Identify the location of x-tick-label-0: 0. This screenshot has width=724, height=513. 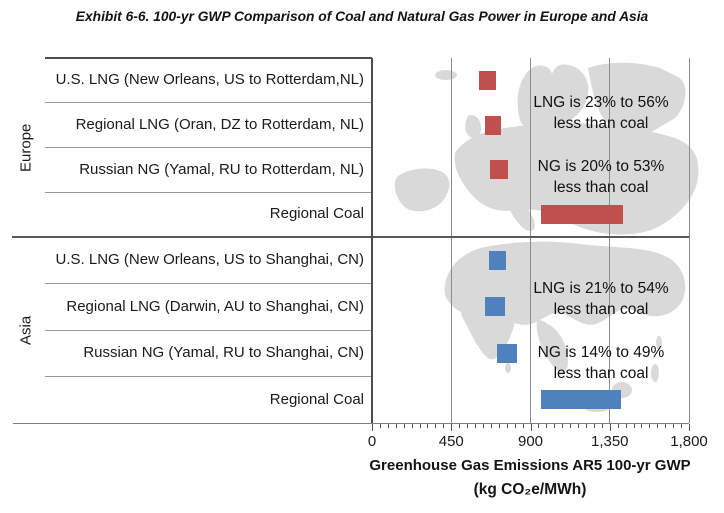
(372, 441).